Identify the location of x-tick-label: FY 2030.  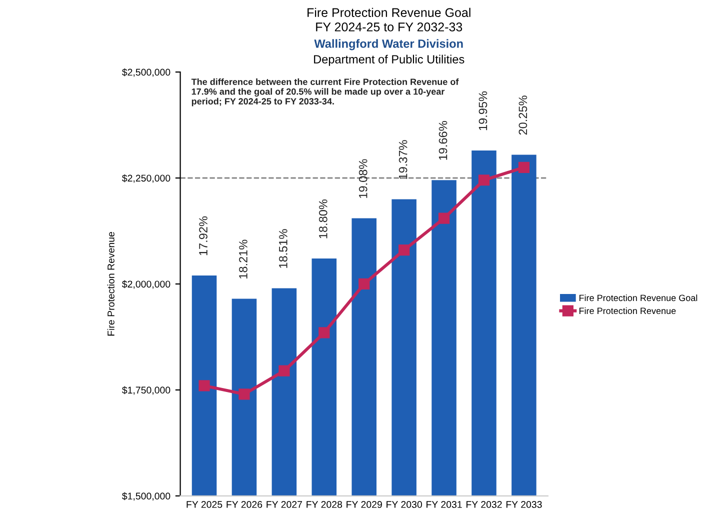
(404, 504).